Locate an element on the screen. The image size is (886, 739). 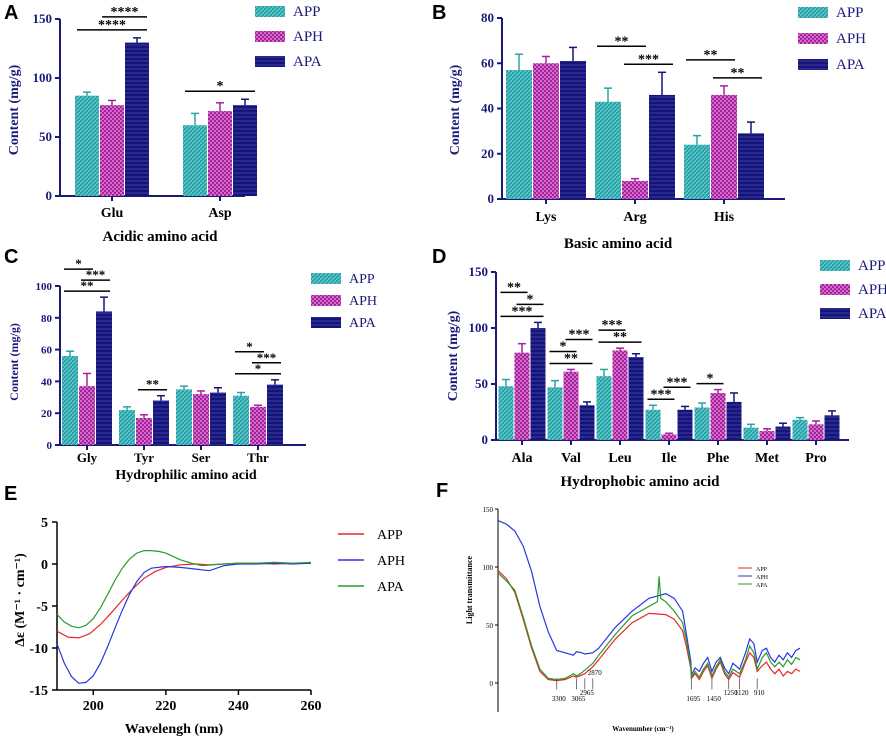
panel-b-ytick-label: 60 is located at coordinates (487, 62).